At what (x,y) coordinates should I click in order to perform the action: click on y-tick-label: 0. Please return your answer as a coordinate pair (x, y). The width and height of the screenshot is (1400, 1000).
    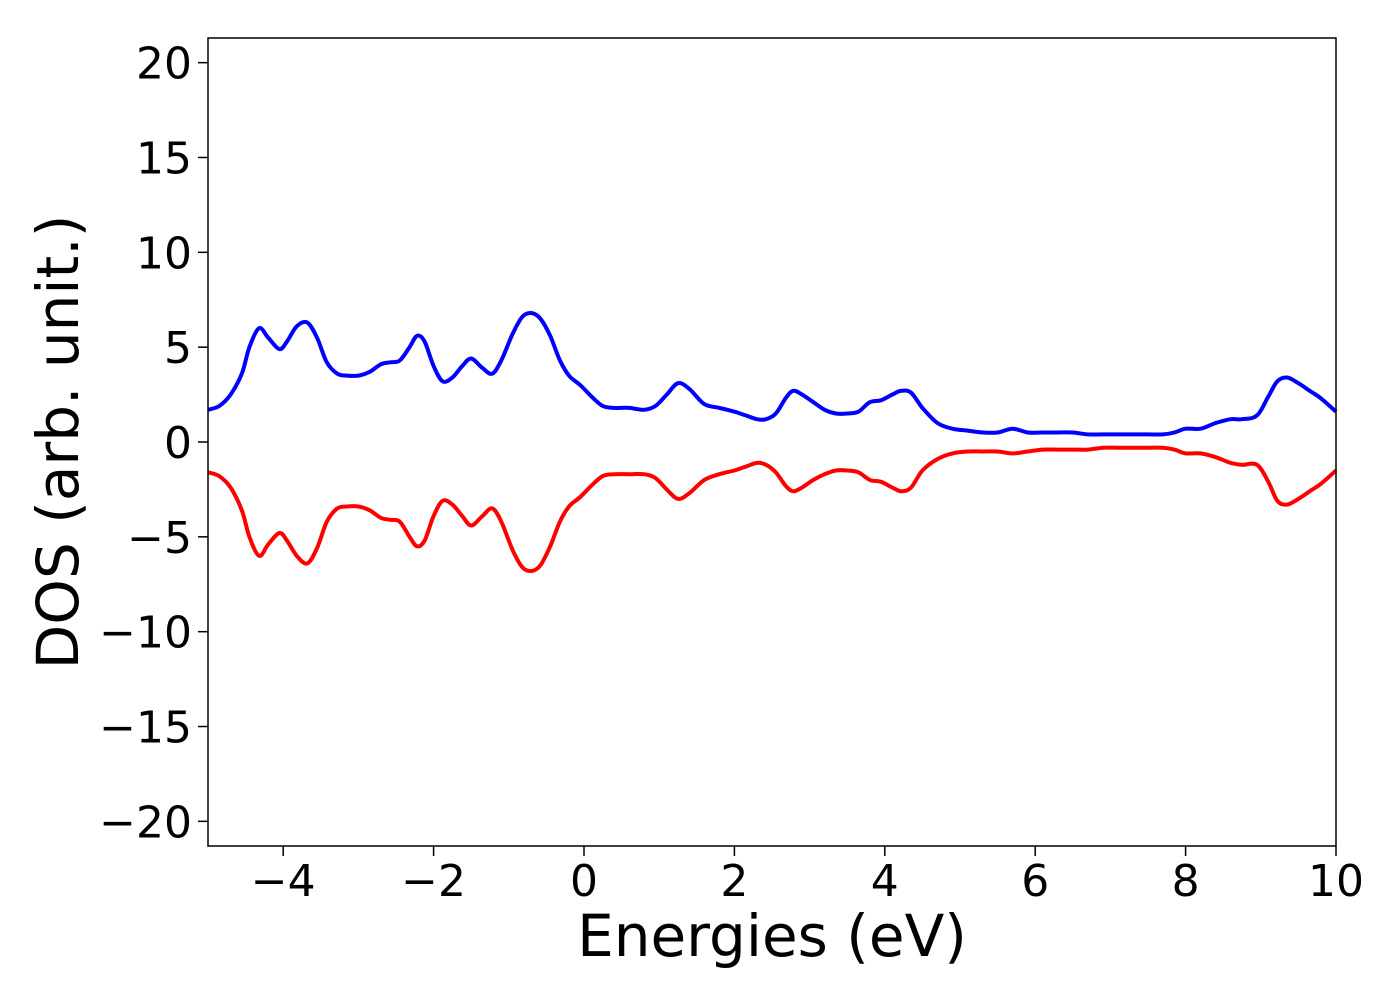
    Looking at the image, I should click on (178, 443).